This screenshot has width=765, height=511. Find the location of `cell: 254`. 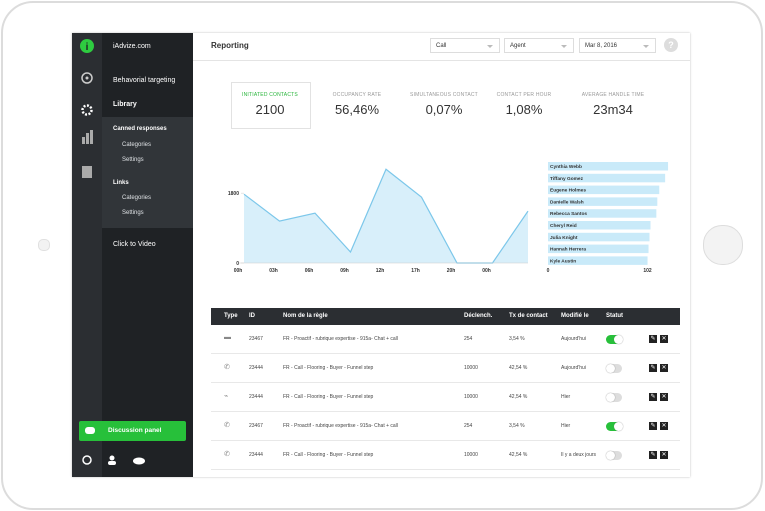

cell: 254 is located at coordinates (468, 426).